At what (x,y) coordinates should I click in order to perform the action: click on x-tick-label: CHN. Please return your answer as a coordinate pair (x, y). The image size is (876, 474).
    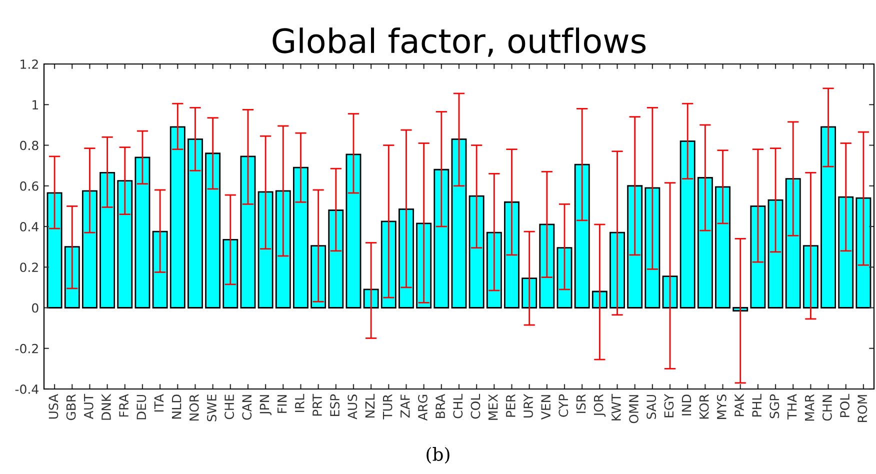
    Looking at the image, I should click on (827, 408).